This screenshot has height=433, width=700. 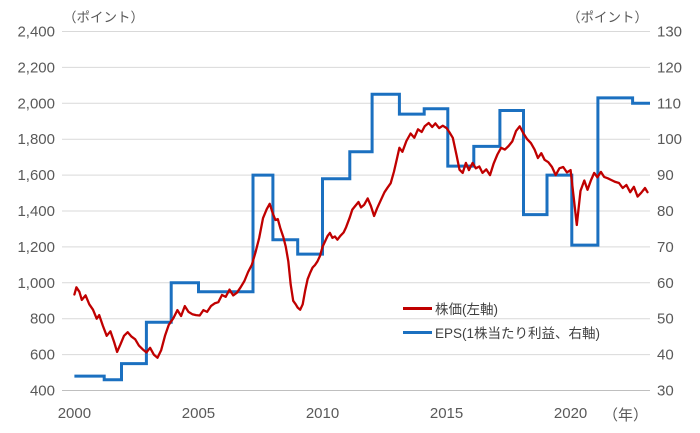 What do you see at coordinates (669, 103) in the screenshot?
I see `right-axis-tick-label: 110` at bounding box center [669, 103].